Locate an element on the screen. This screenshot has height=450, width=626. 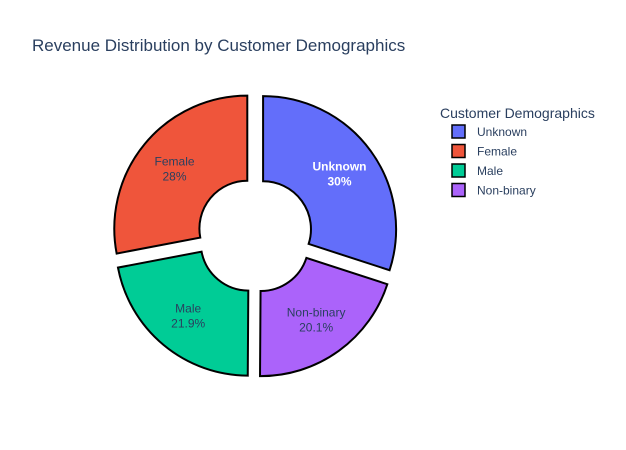
legend-item-non-binary: Non-binary is located at coordinates (493, 190).